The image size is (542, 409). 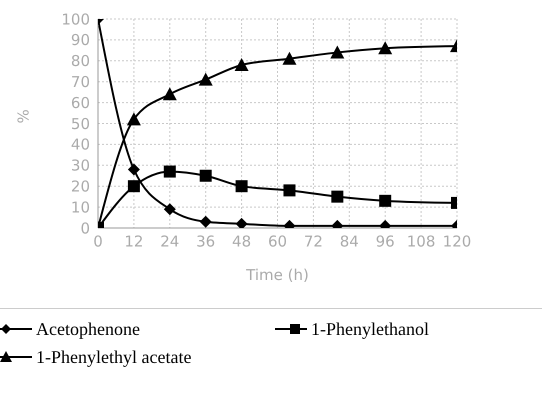 I want to click on x-tick-label: 108, so click(x=421, y=241).